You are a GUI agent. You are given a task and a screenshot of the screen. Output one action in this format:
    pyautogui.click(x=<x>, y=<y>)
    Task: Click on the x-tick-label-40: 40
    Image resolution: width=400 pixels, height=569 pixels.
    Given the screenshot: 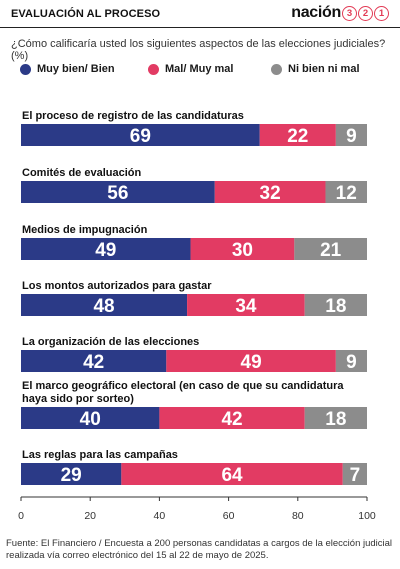 What is the action you would take?
    pyautogui.click(x=160, y=516)
    